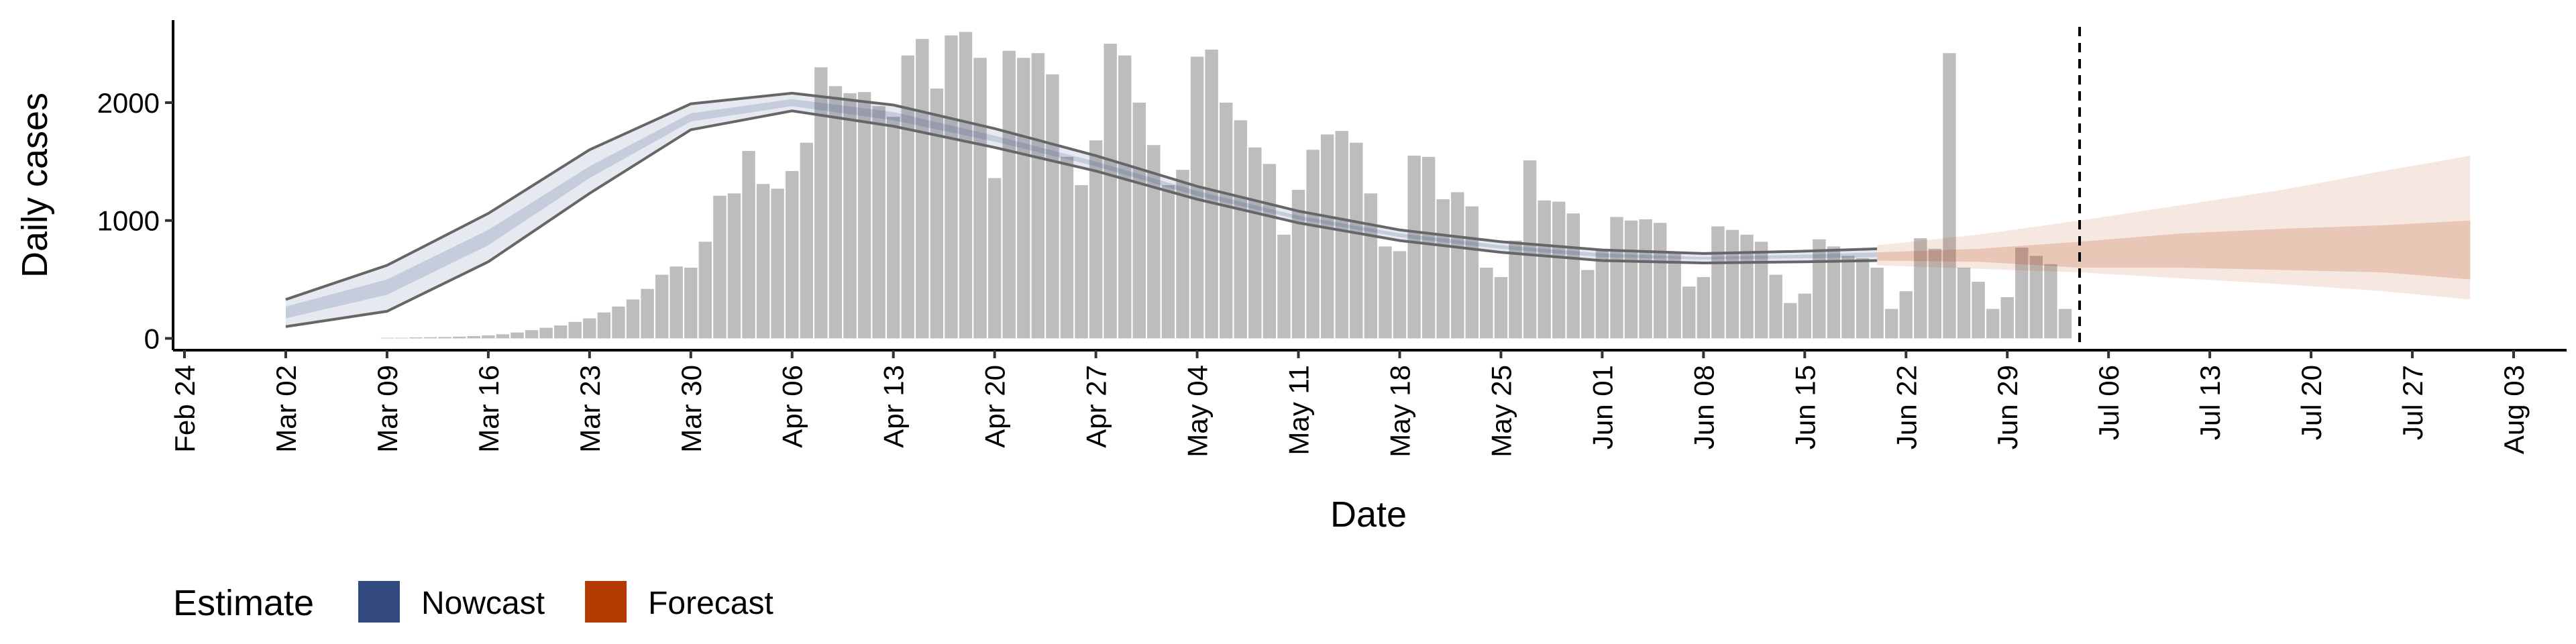 The height and width of the screenshot is (644, 2576). I want to click on x-tick-label: Apr 20, so click(995, 406).